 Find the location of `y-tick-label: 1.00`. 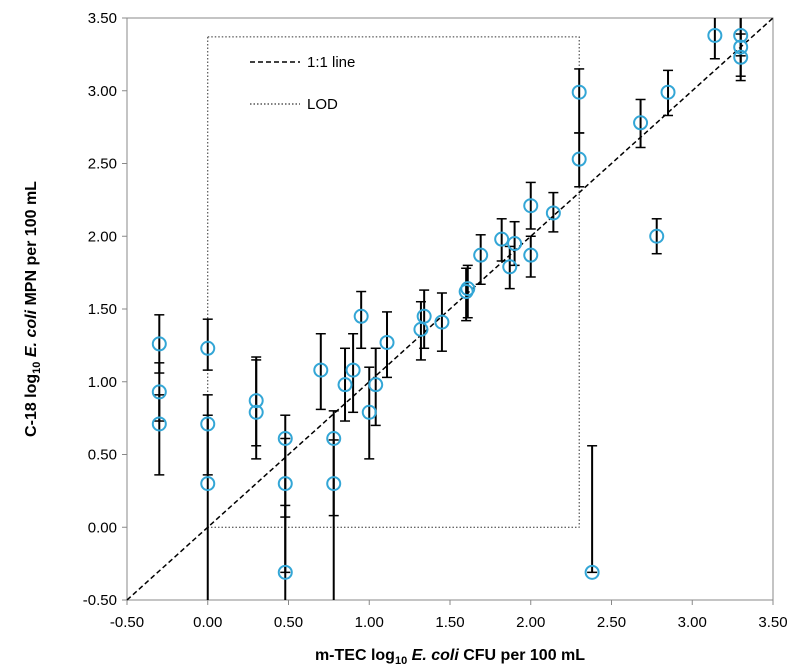

y-tick-label: 1.00 is located at coordinates (102, 382).